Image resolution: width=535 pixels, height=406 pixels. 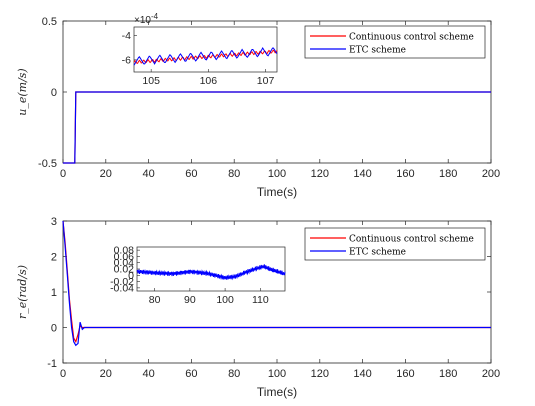 What do you see at coordinates (191, 374) in the screenshot?
I see `bottom-x-tick-label: 60` at bounding box center [191, 374].